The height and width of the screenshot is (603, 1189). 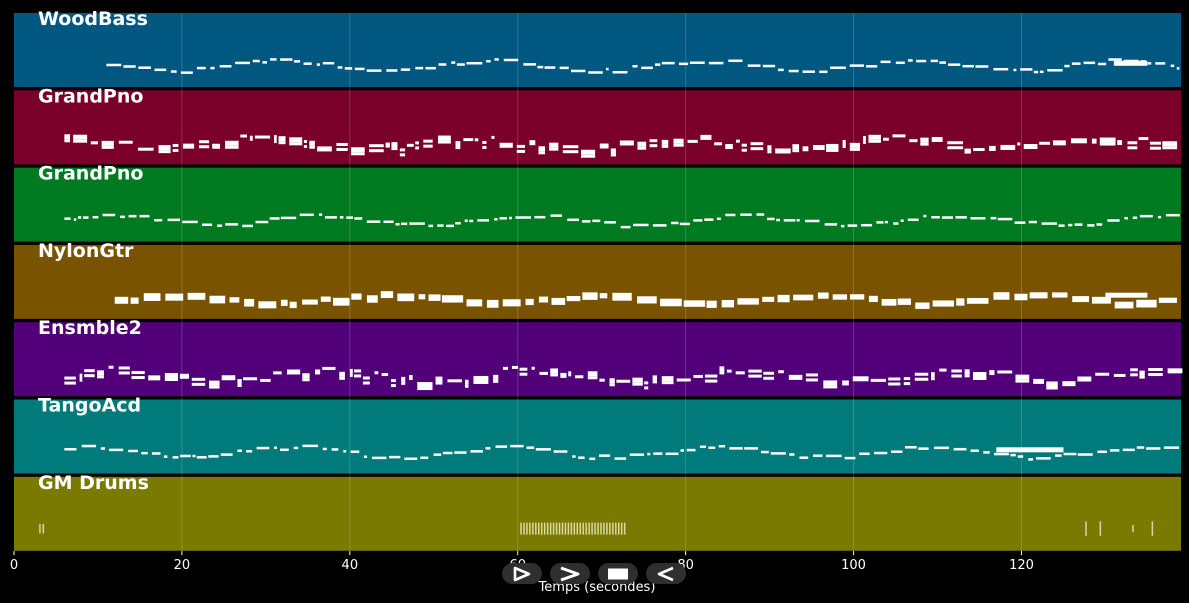 I want to click on play-button, so click(x=522, y=573).